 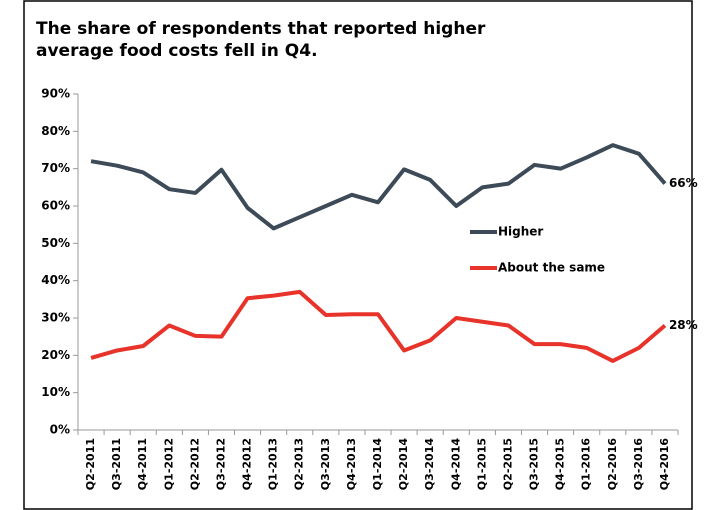 I want to click on y-tick-label: 40%, so click(x=55, y=280).